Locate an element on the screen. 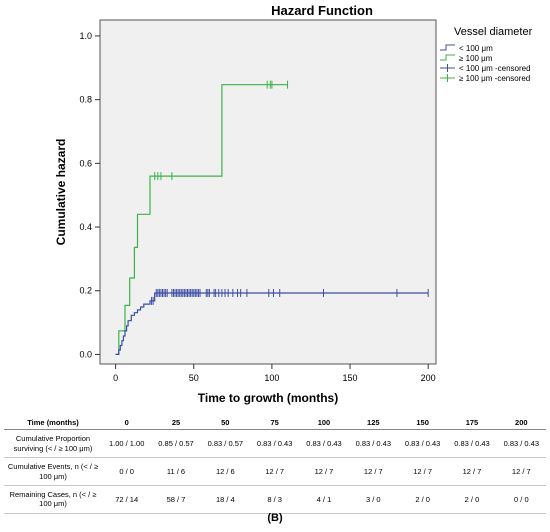 This screenshot has width=550, height=532. table-cell: 12 / 6 is located at coordinates (225, 471).